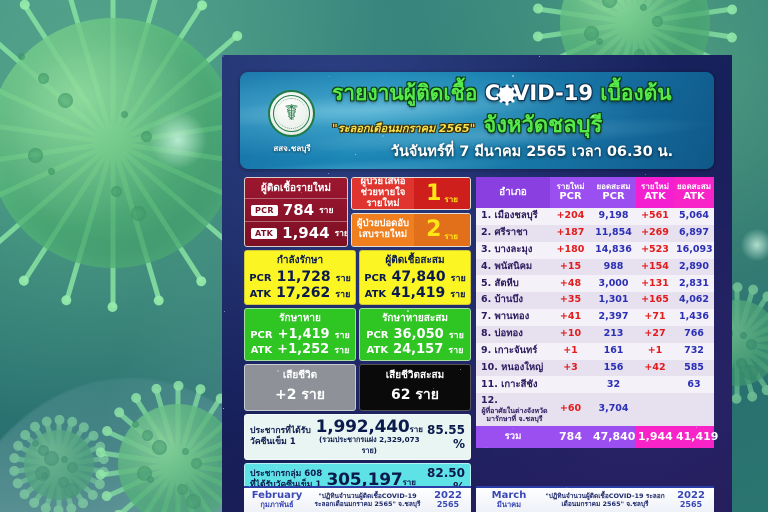 This screenshot has width=768, height=512. Describe the element at coordinates (694, 217) in the screenshot. I see `cum-atk-cell: 5,064` at that location.